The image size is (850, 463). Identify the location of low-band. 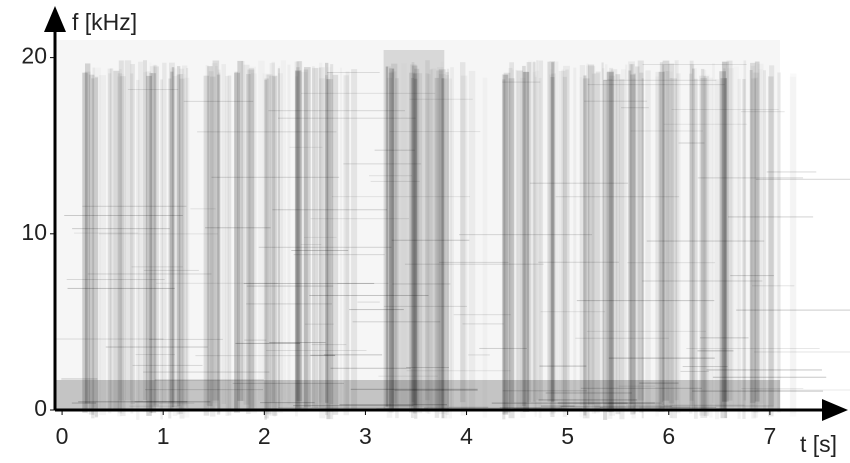
(417, 395).